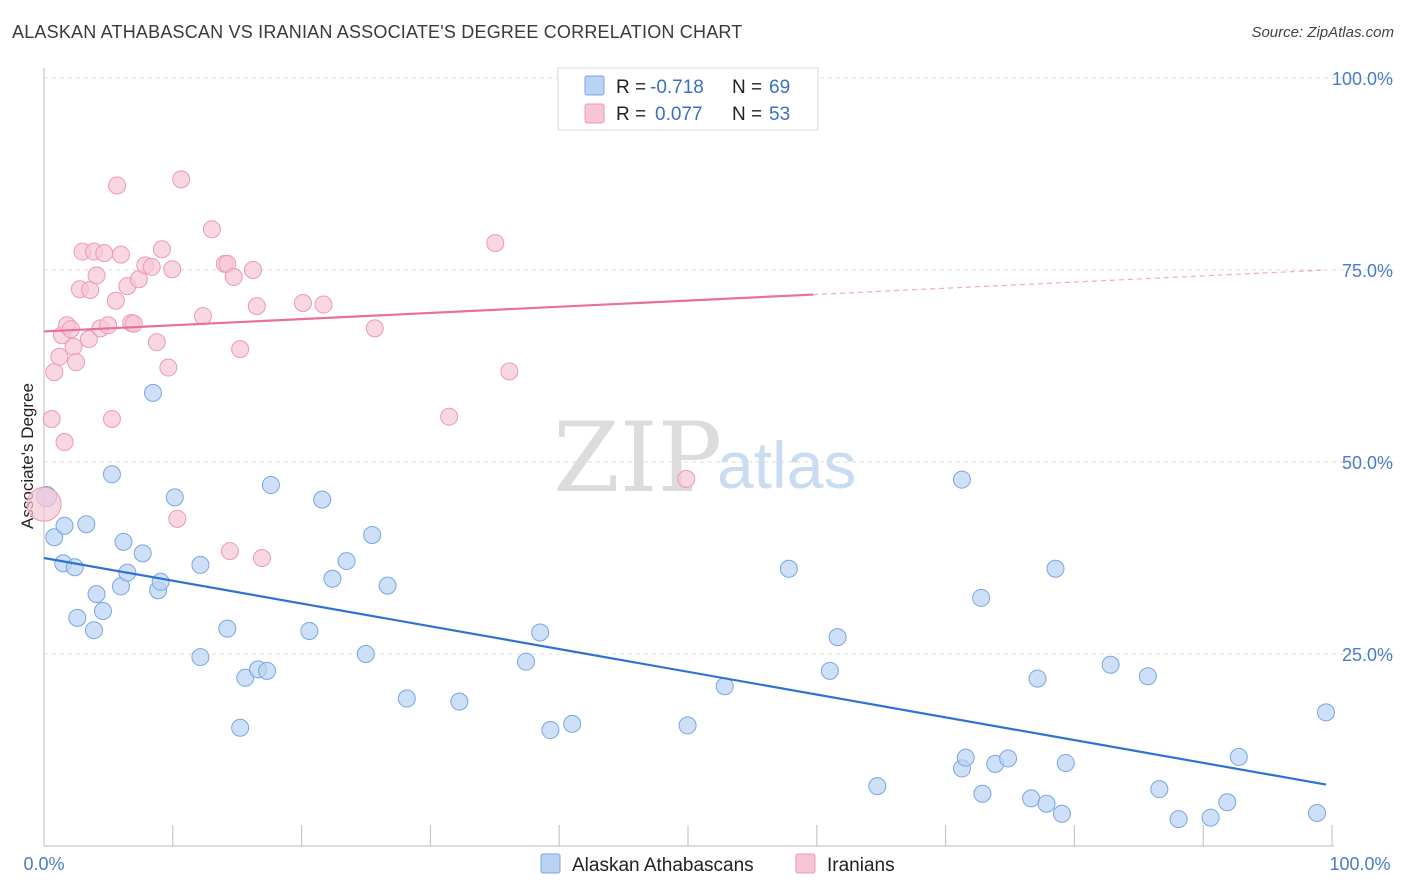 The image size is (1406, 892). Describe the element at coordinates (779, 114) in the screenshot. I see `legend-n-value-2: 53` at that location.